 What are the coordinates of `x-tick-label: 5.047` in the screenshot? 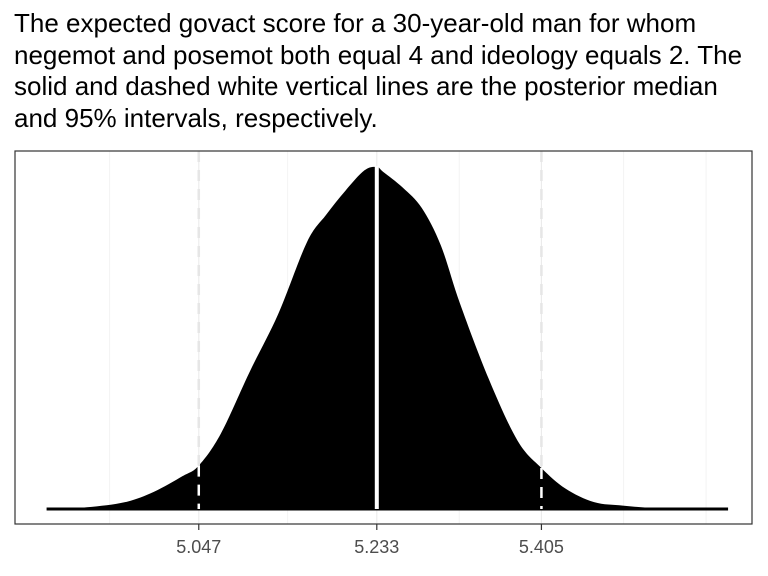 It's located at (198, 547).